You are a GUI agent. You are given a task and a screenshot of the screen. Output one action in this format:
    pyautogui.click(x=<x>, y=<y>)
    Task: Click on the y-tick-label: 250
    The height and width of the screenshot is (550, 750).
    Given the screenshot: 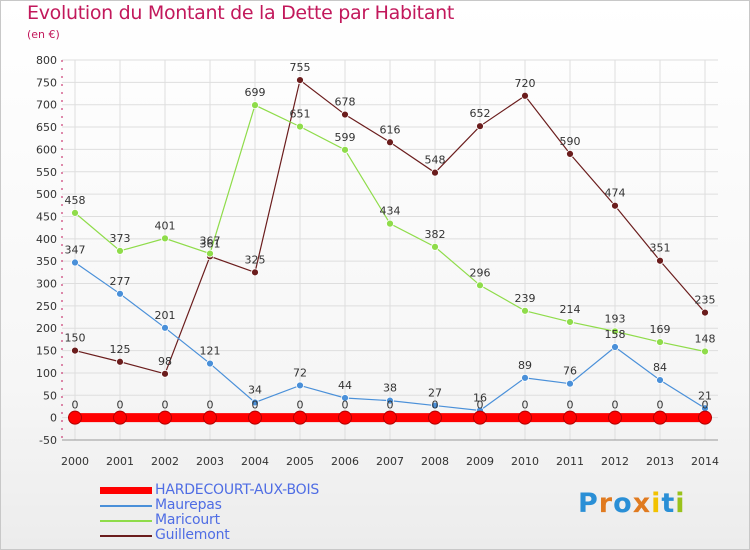 What is the action you would take?
    pyautogui.click(x=46, y=306)
    